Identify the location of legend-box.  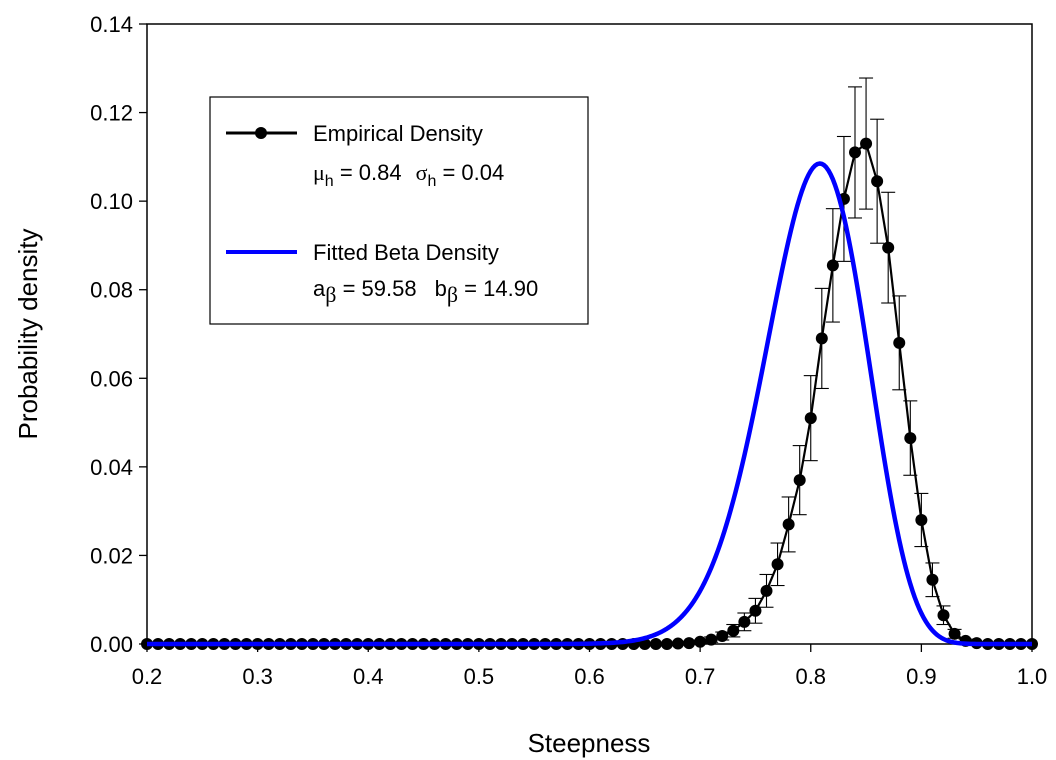
(399, 210).